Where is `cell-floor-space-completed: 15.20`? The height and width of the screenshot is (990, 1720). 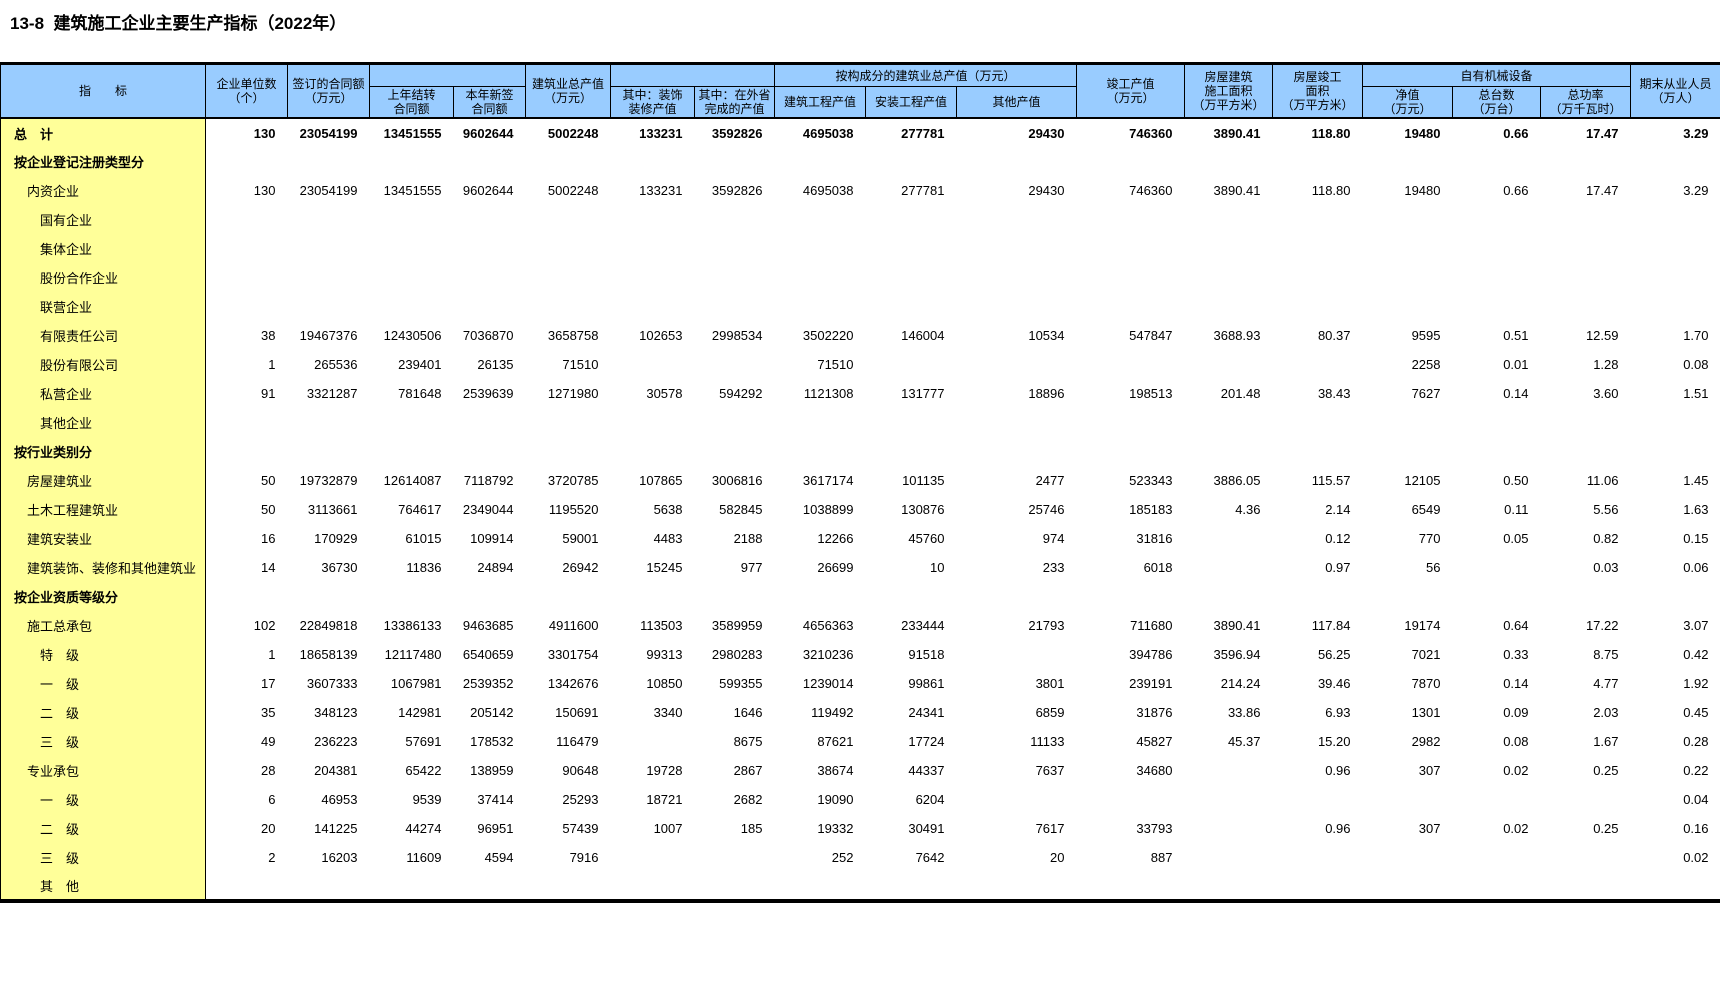 cell-floor-space-completed: 15.20 is located at coordinates (1334, 741).